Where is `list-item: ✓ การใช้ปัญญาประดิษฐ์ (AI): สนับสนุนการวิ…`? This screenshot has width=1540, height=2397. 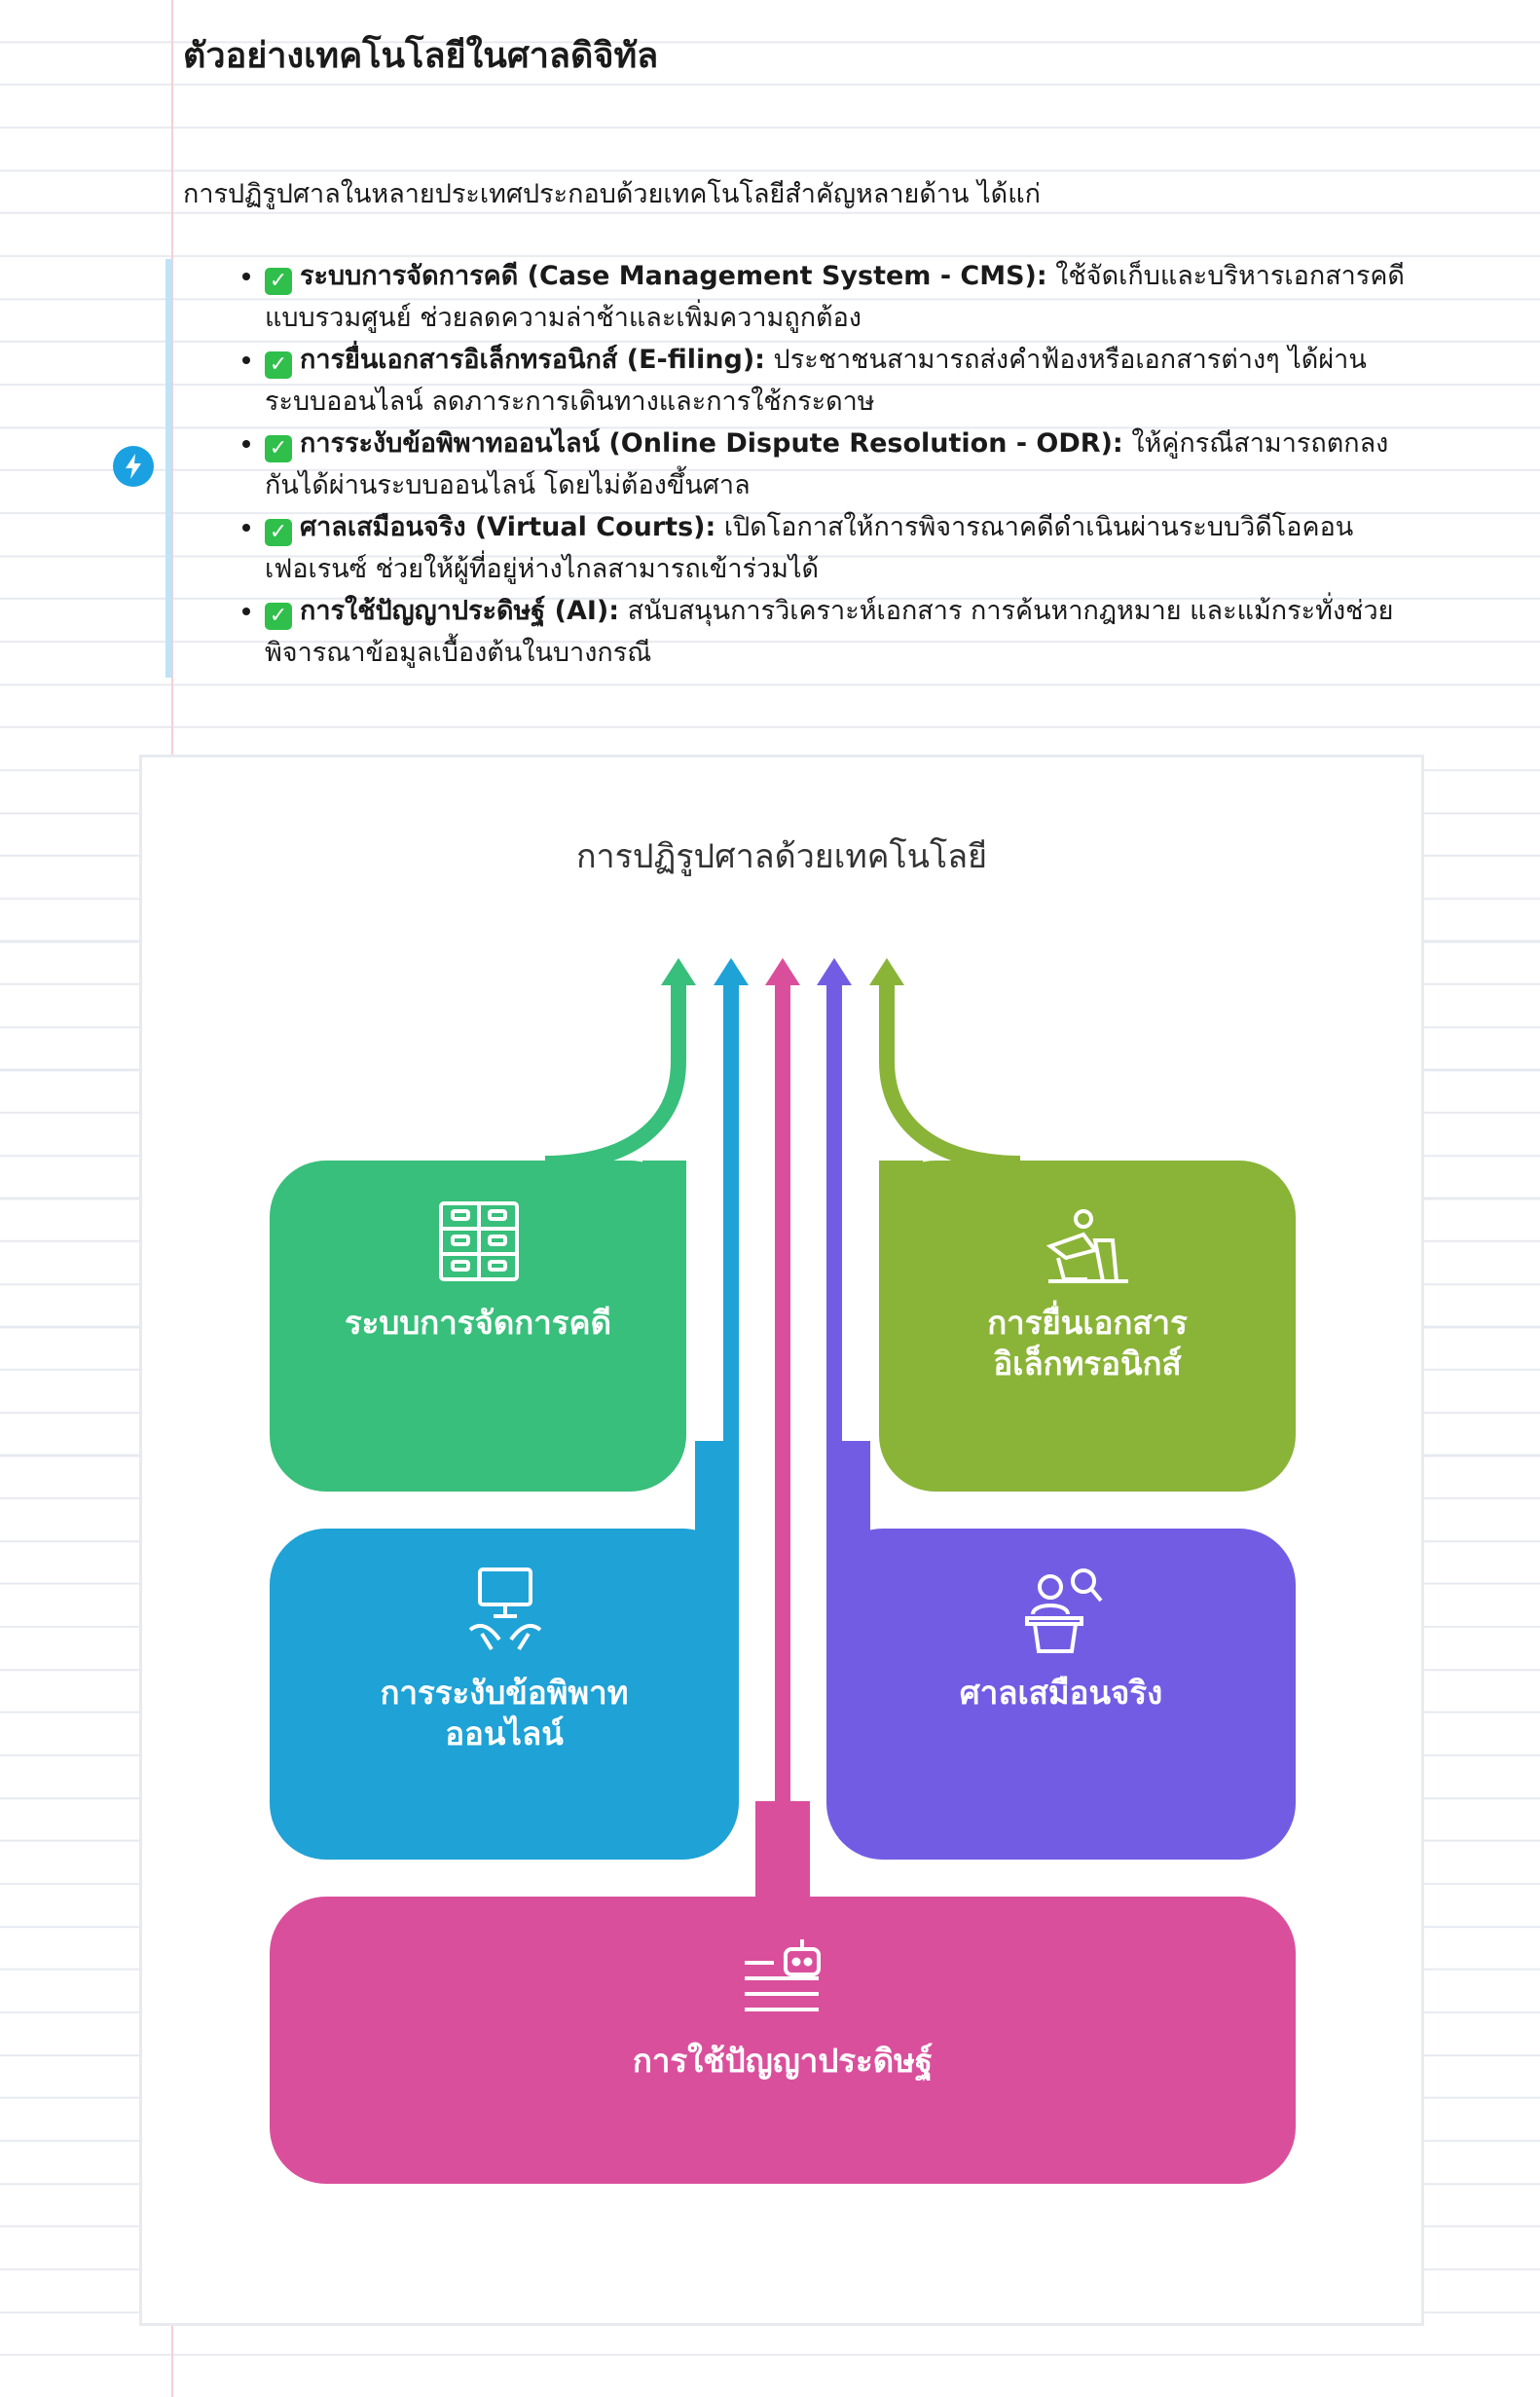
list-item: ✓ การใช้ปัญญาประดิษฐ์ (AI): สนับสนุนการวิ… is located at coordinates (839, 632).